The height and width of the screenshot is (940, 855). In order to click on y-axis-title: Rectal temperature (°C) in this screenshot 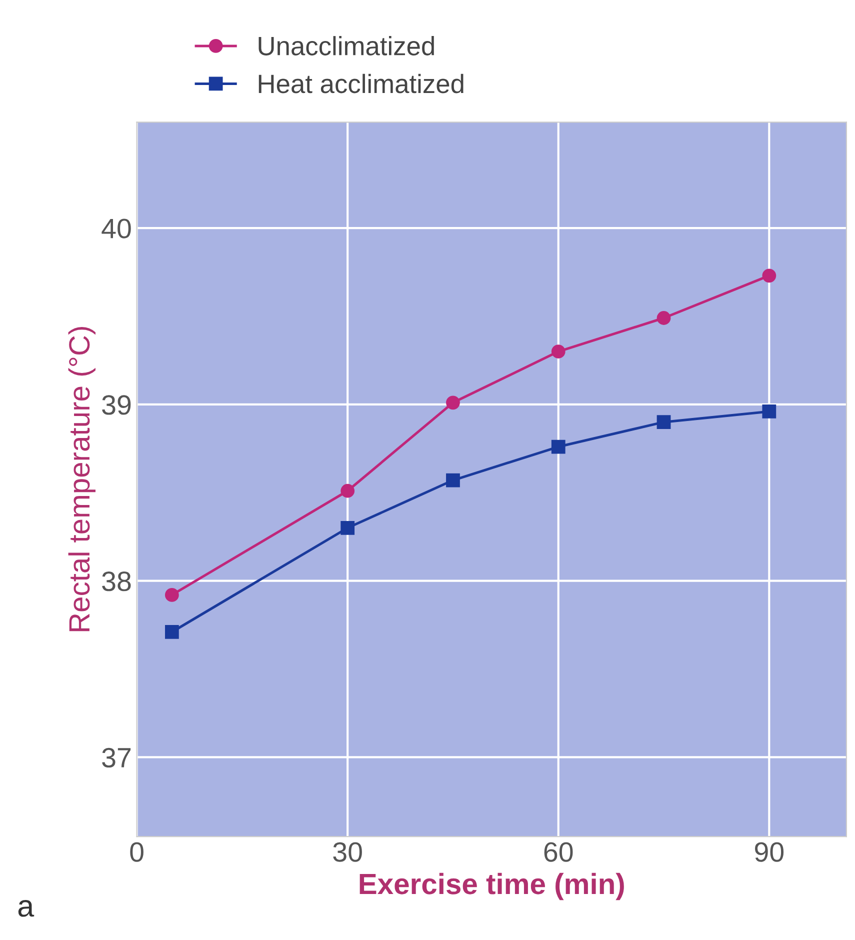, I will do `click(82, 479)`.